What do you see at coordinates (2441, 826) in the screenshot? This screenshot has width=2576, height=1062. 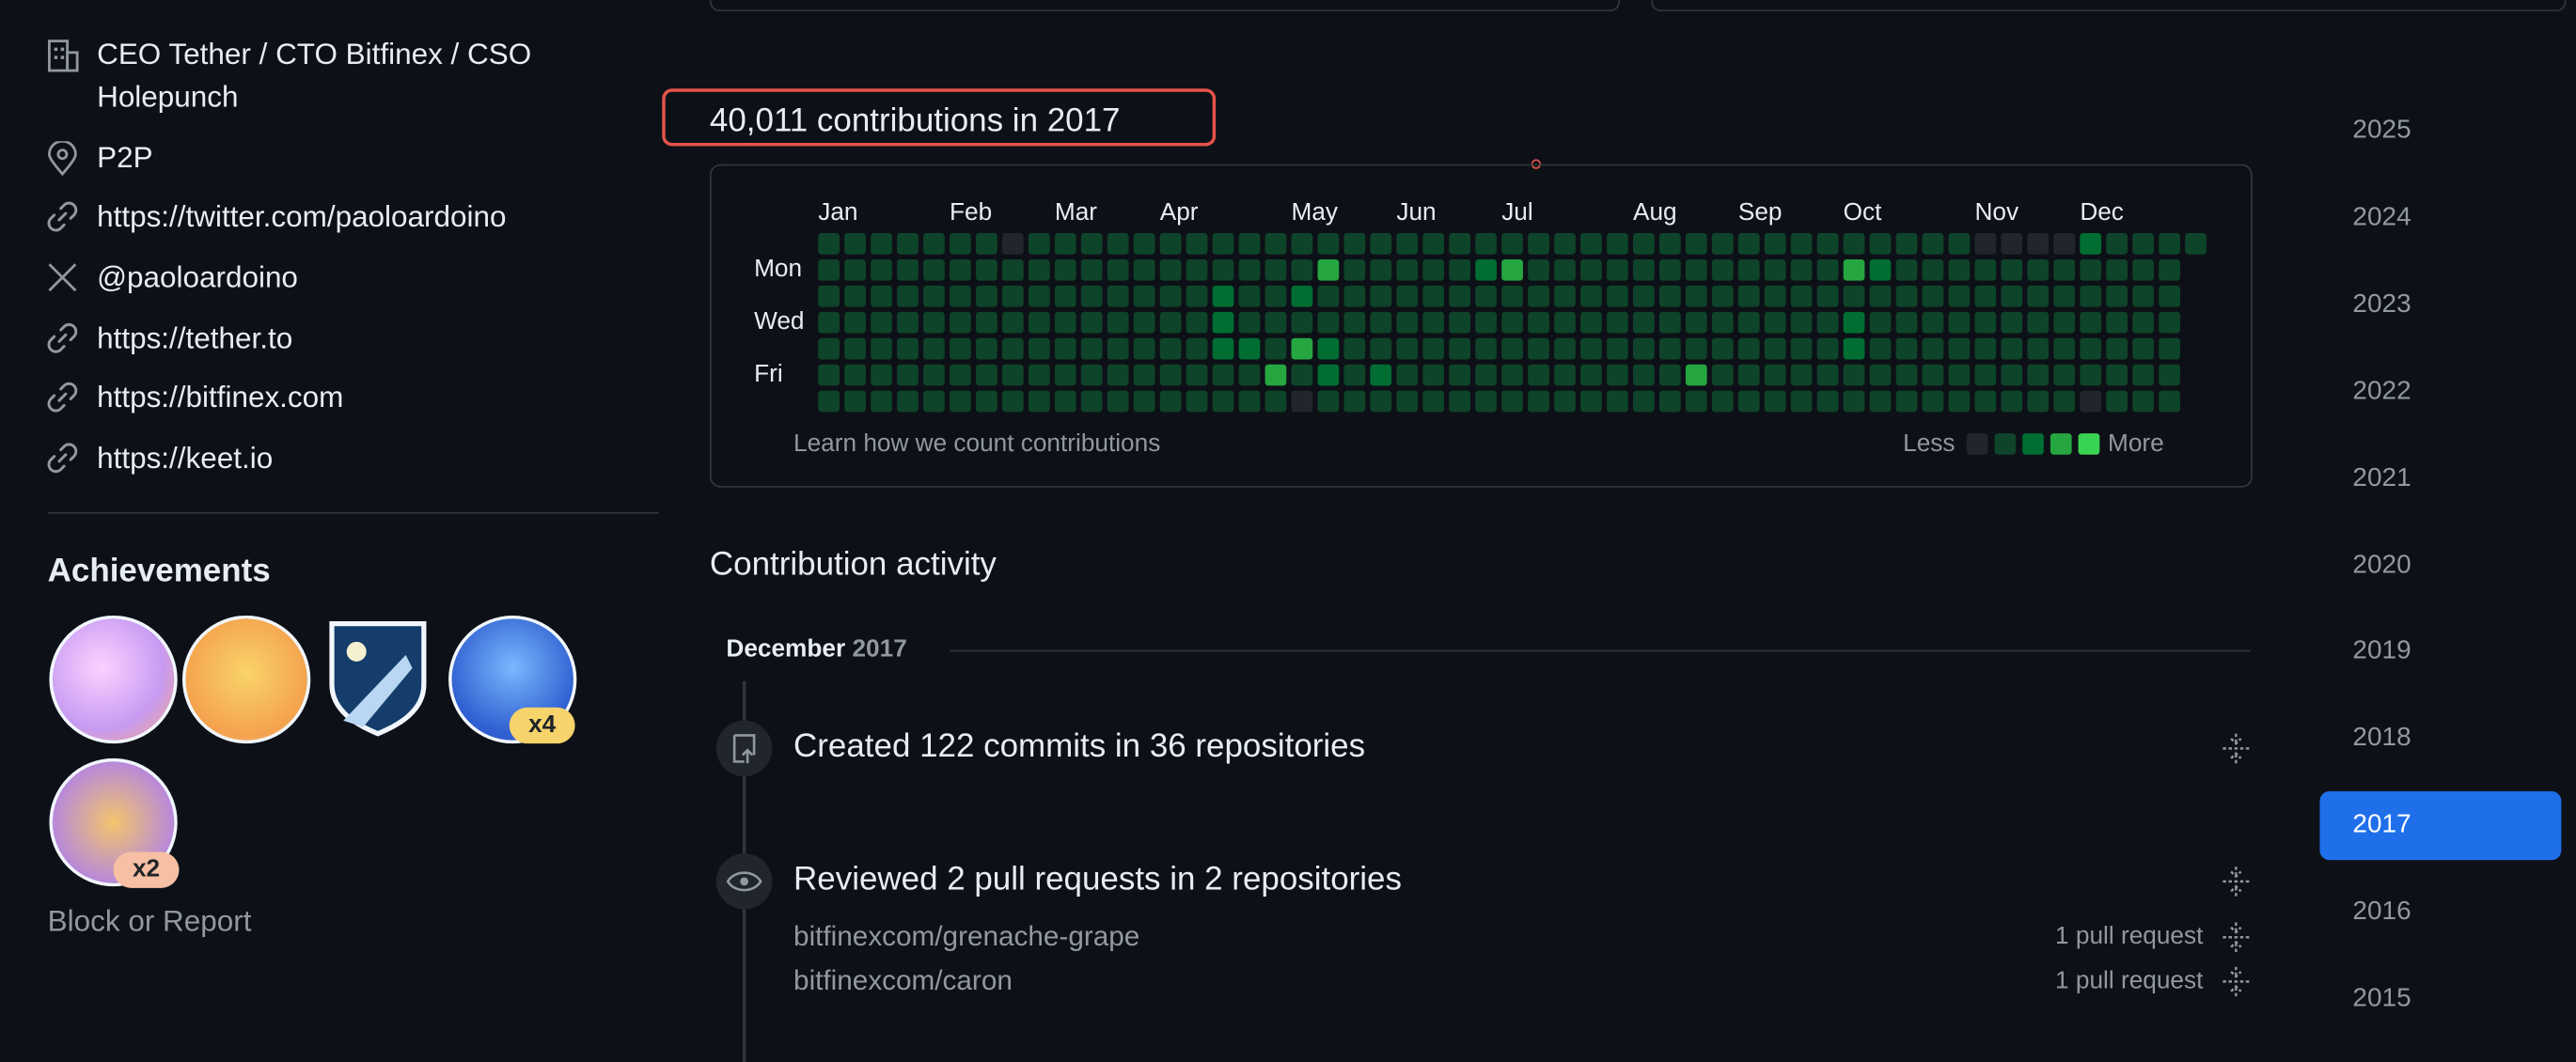 I see `year-link: 2017` at bounding box center [2441, 826].